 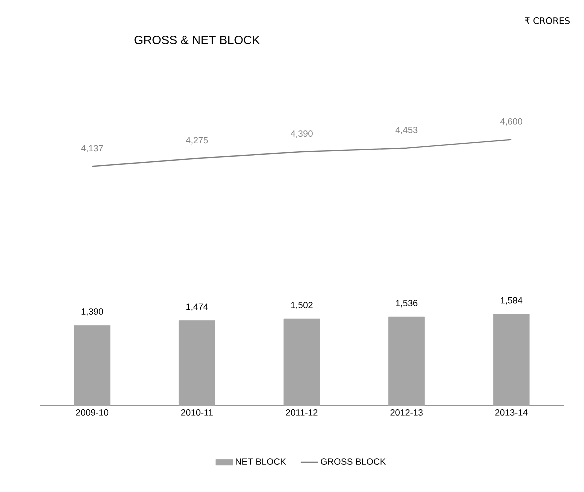 I want to click on data-label: 1,390, so click(x=93, y=312).